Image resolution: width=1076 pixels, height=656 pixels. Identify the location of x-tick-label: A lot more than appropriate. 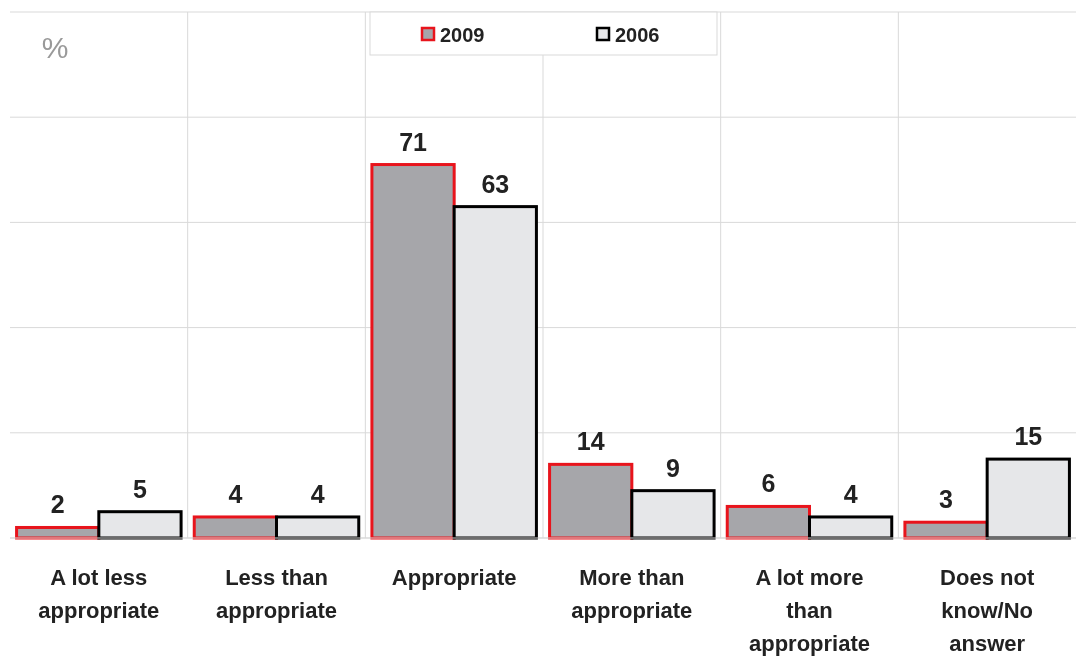
(809, 610).